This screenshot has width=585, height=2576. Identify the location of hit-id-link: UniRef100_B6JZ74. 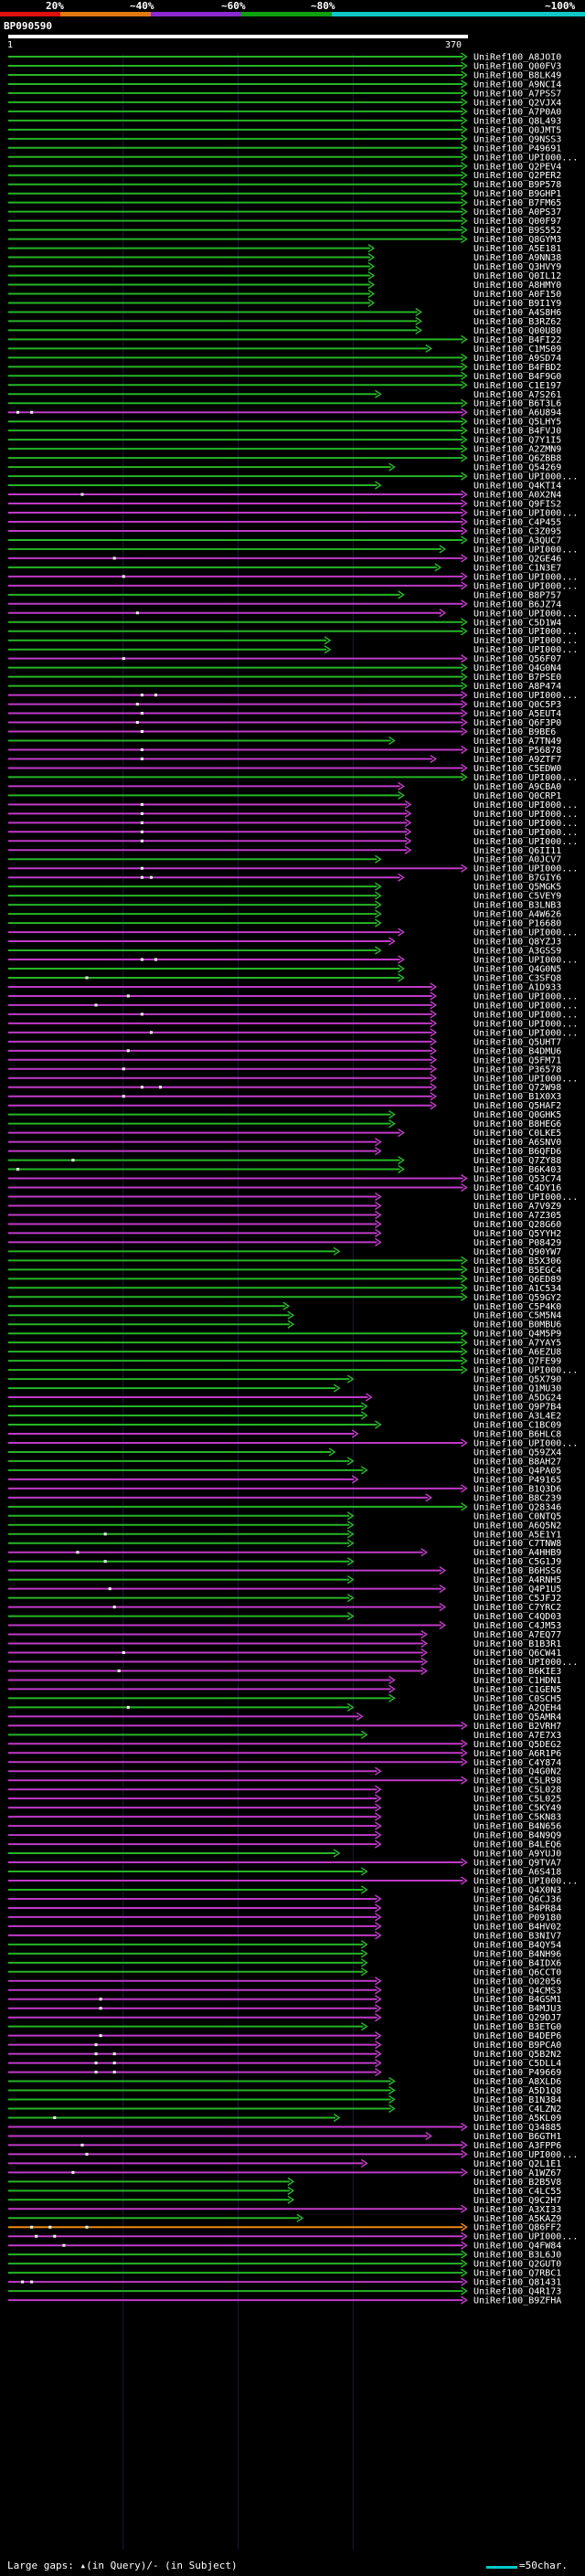
(517, 604).